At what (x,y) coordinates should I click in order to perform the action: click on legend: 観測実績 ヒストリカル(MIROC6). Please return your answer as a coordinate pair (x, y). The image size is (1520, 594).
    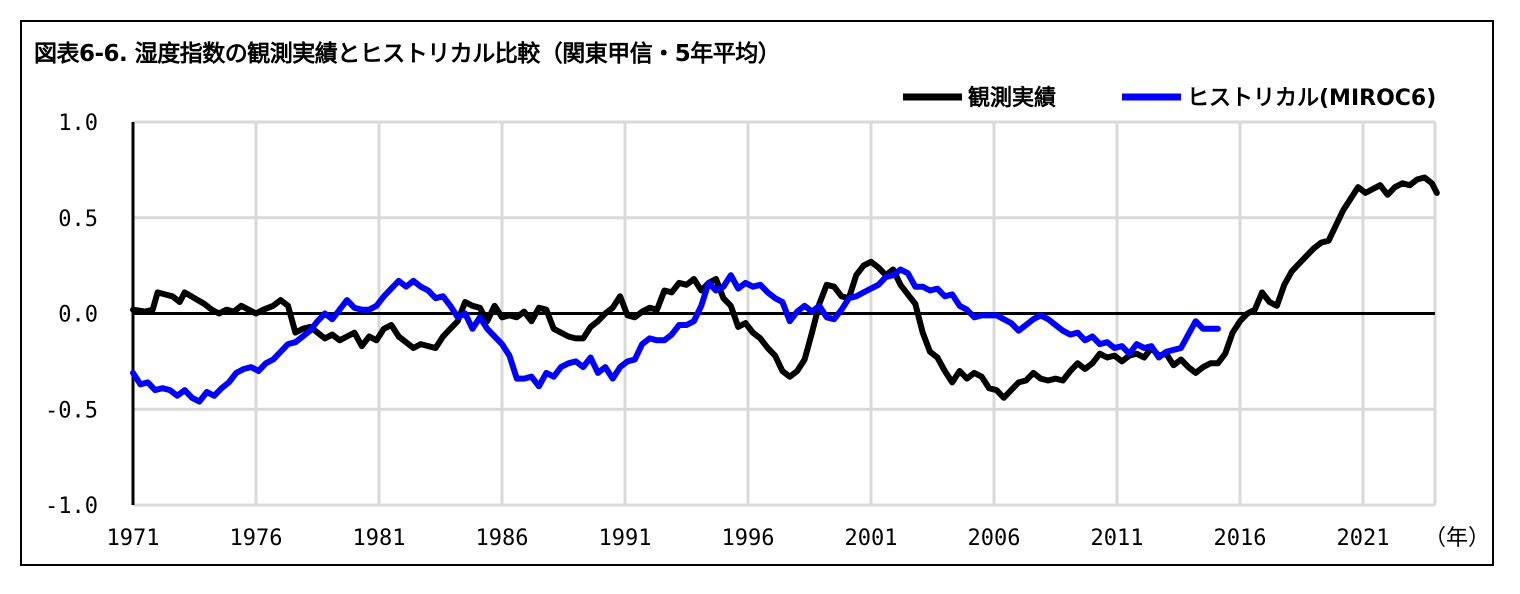
    Looking at the image, I should click on (1169, 98).